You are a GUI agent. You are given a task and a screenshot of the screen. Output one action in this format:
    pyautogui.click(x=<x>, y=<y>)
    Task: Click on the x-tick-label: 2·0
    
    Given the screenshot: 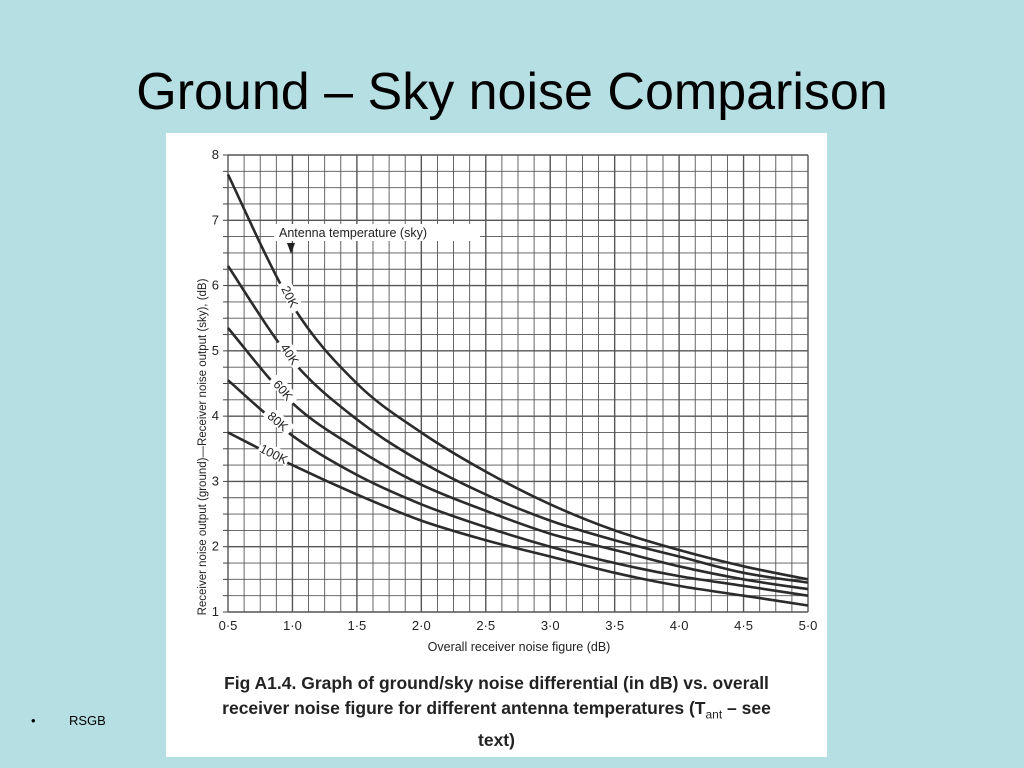 What is the action you would take?
    pyautogui.click(x=421, y=625)
    